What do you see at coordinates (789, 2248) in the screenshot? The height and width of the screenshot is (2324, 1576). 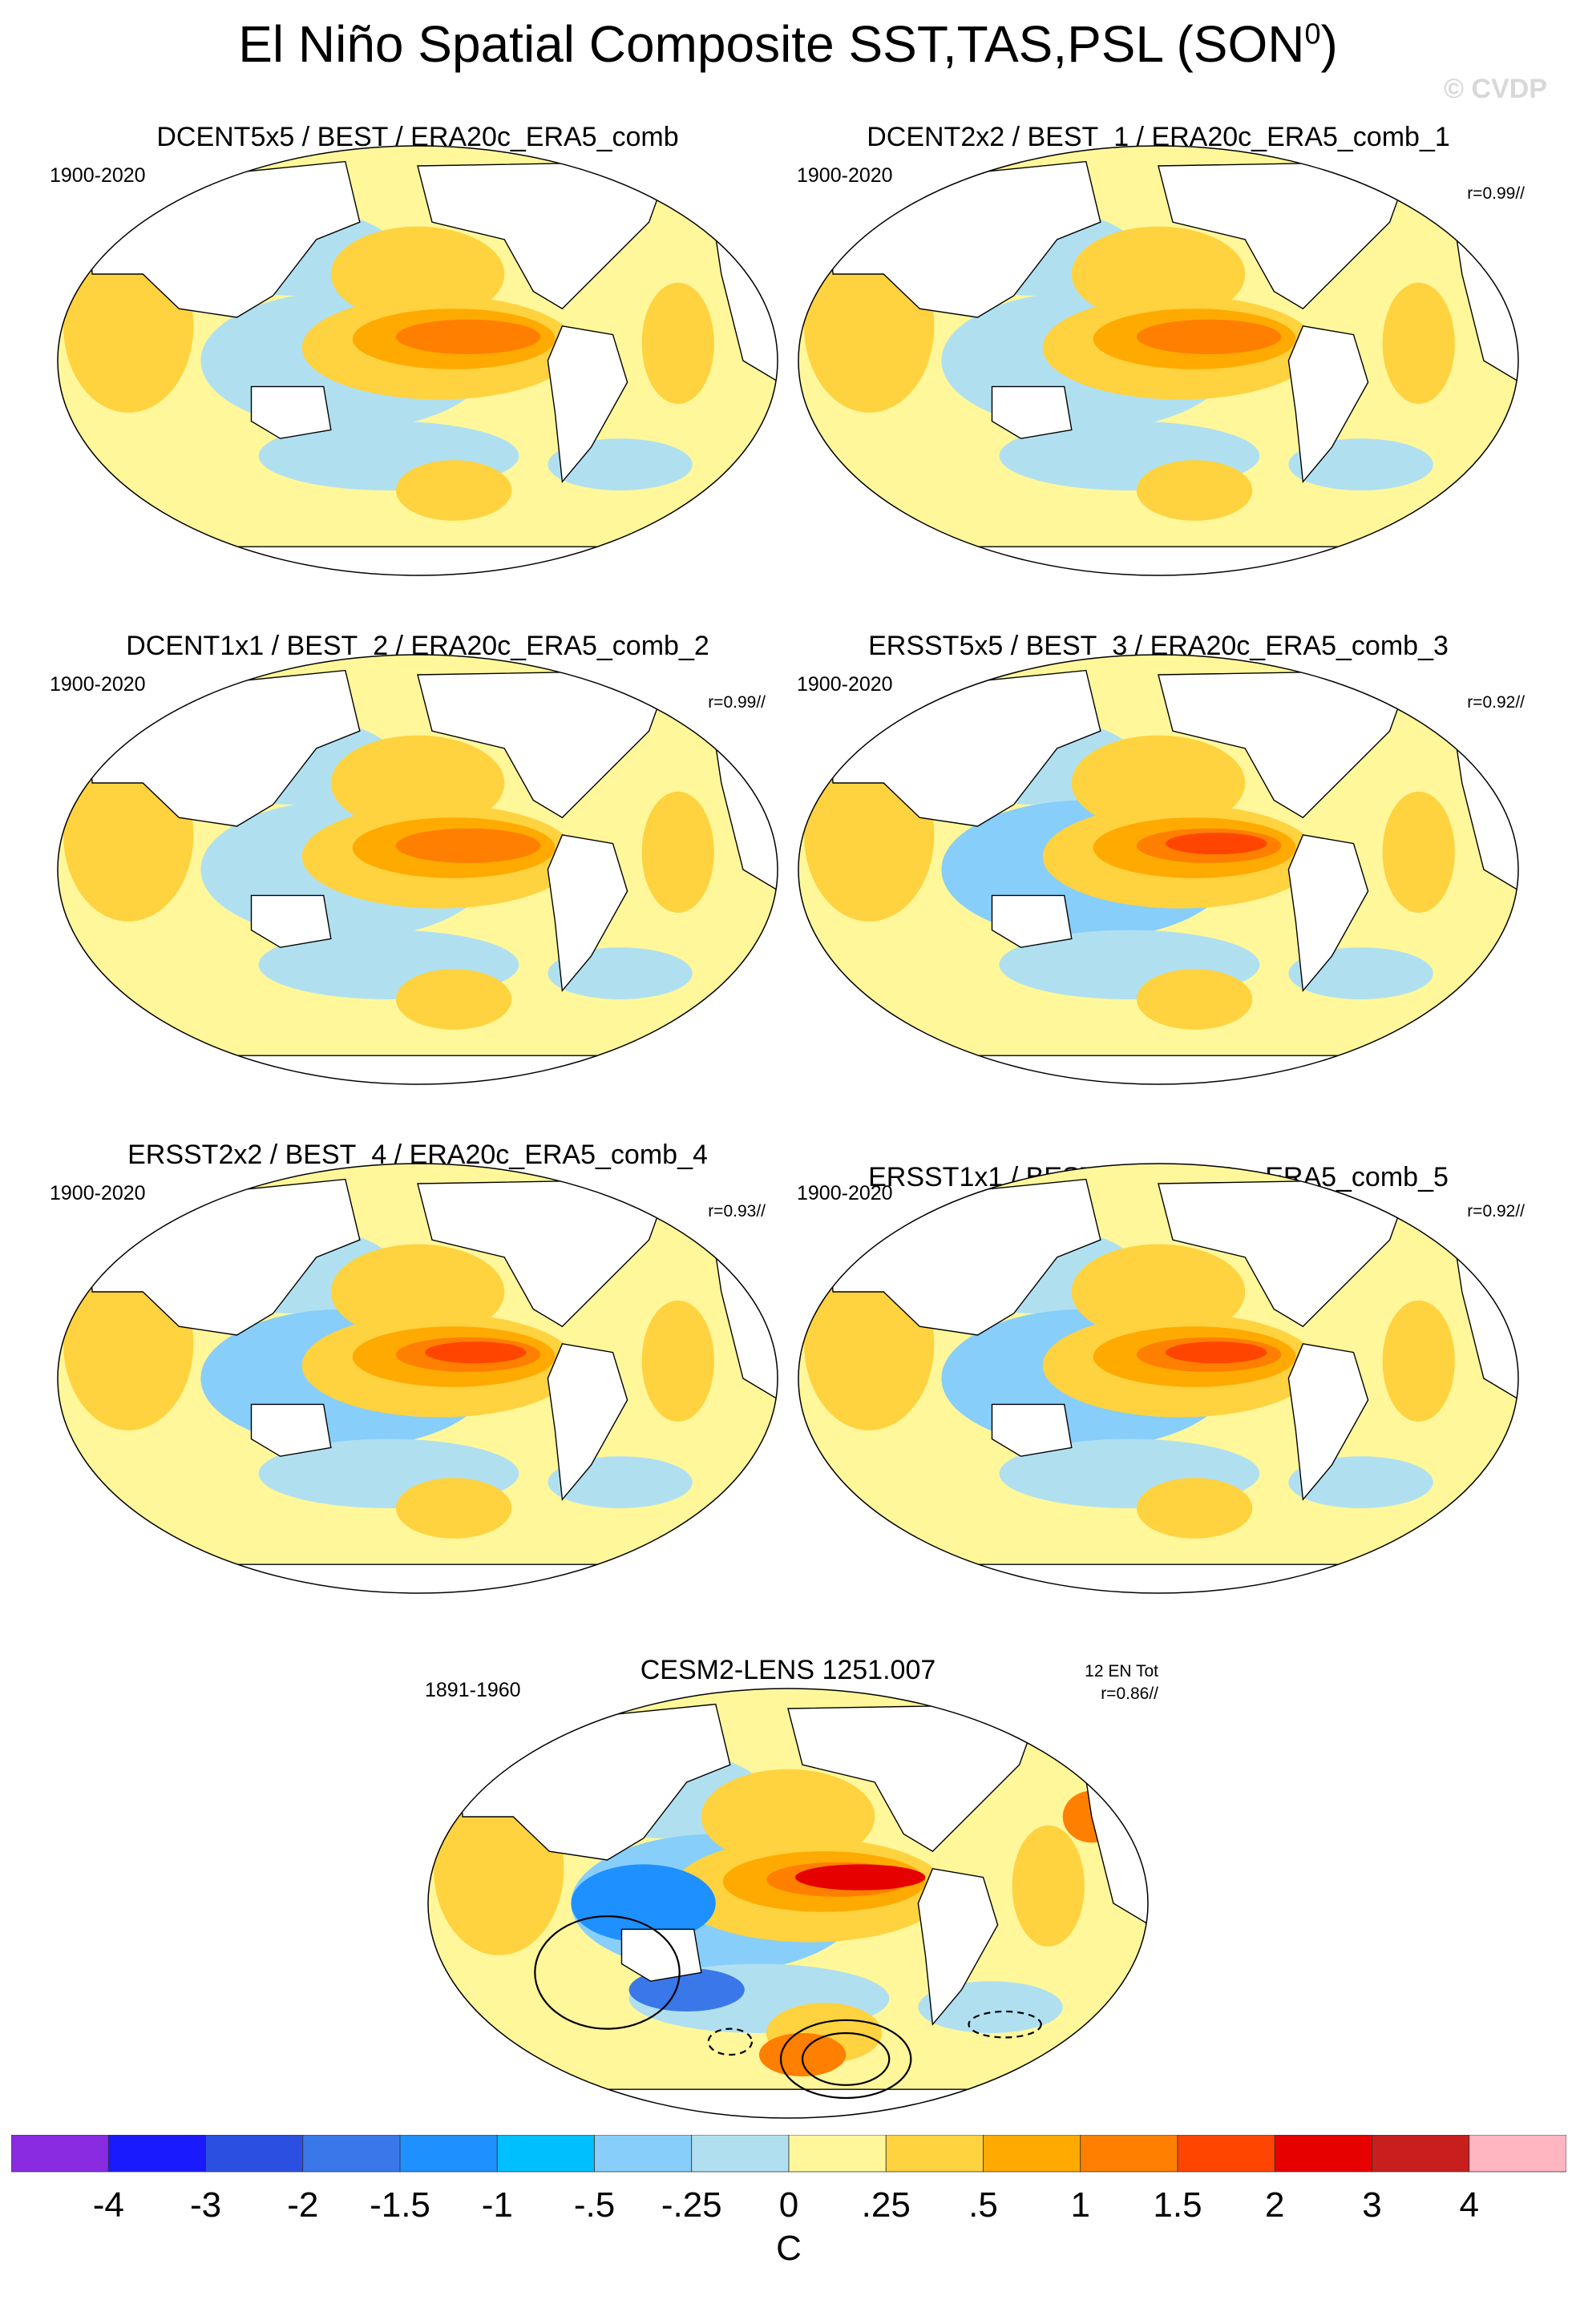 I see `colorbar-units: C` at bounding box center [789, 2248].